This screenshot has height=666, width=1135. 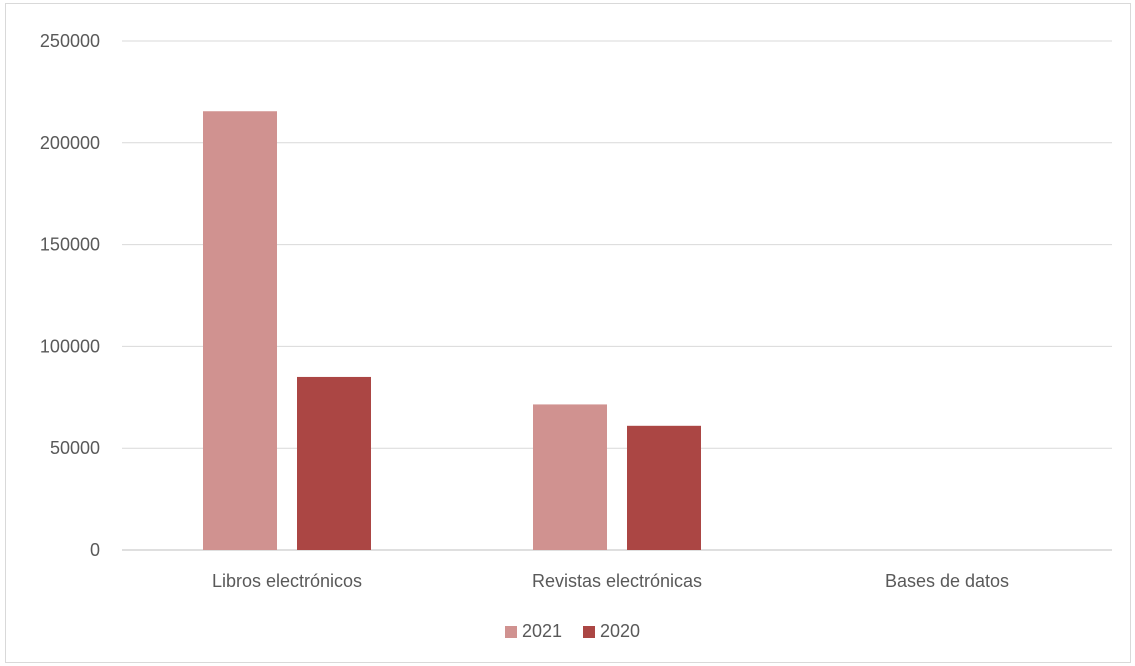 I want to click on legend-swatch-2021, so click(x=511, y=632).